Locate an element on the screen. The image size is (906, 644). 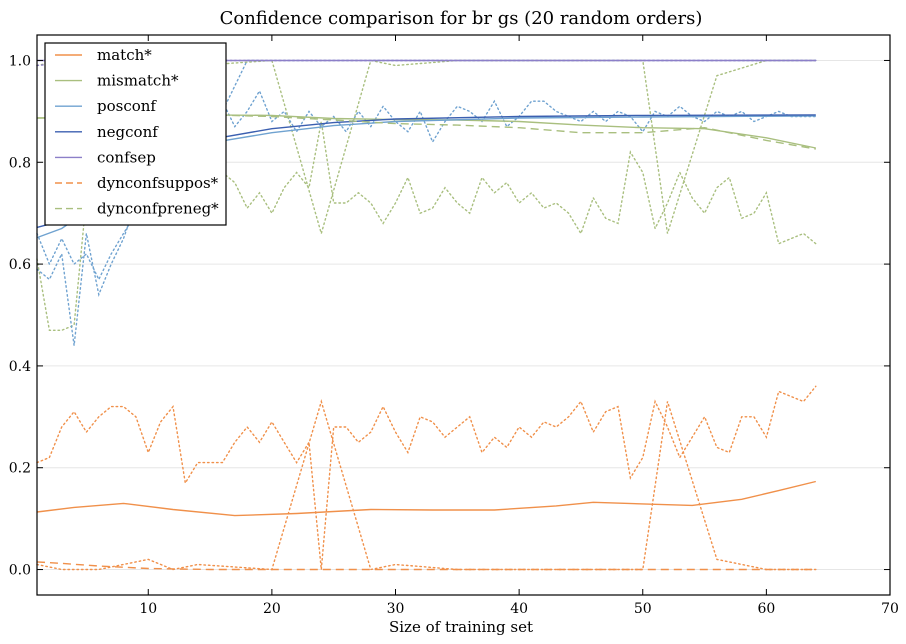
x-axis-label: Size of training set is located at coordinates (461, 627).